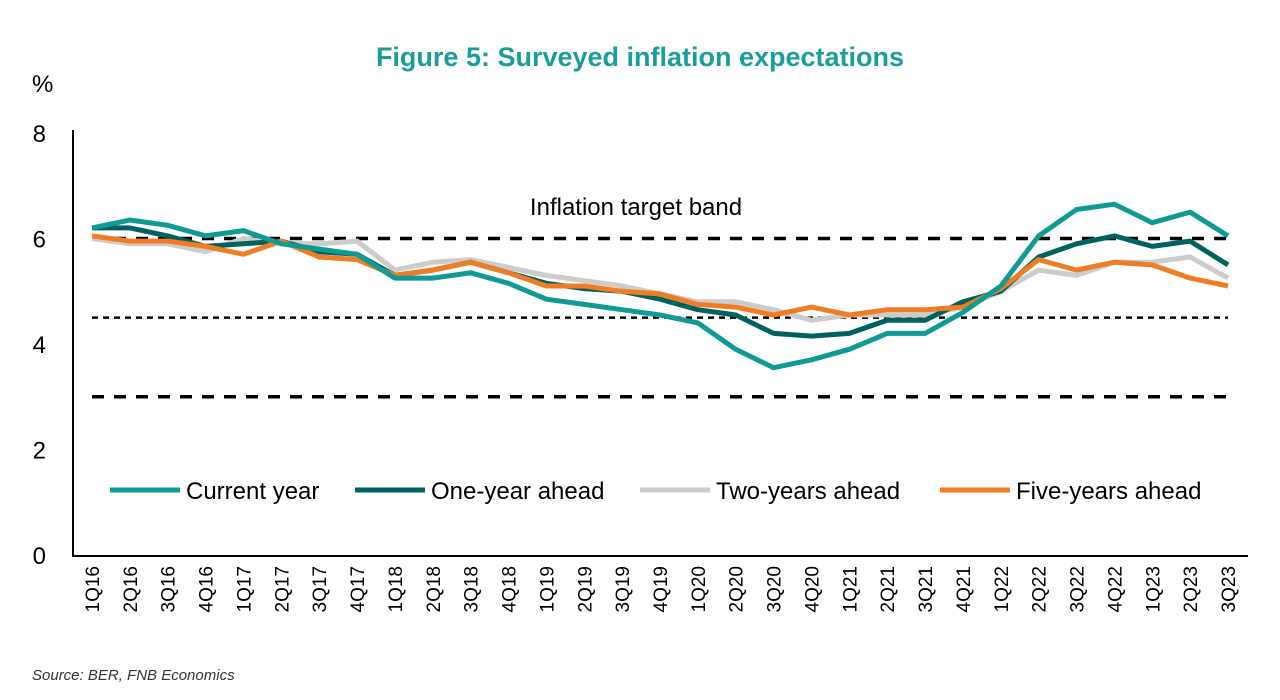  Describe the element at coordinates (850, 589) in the screenshot. I see `x-tick-label: 1Q21` at that location.